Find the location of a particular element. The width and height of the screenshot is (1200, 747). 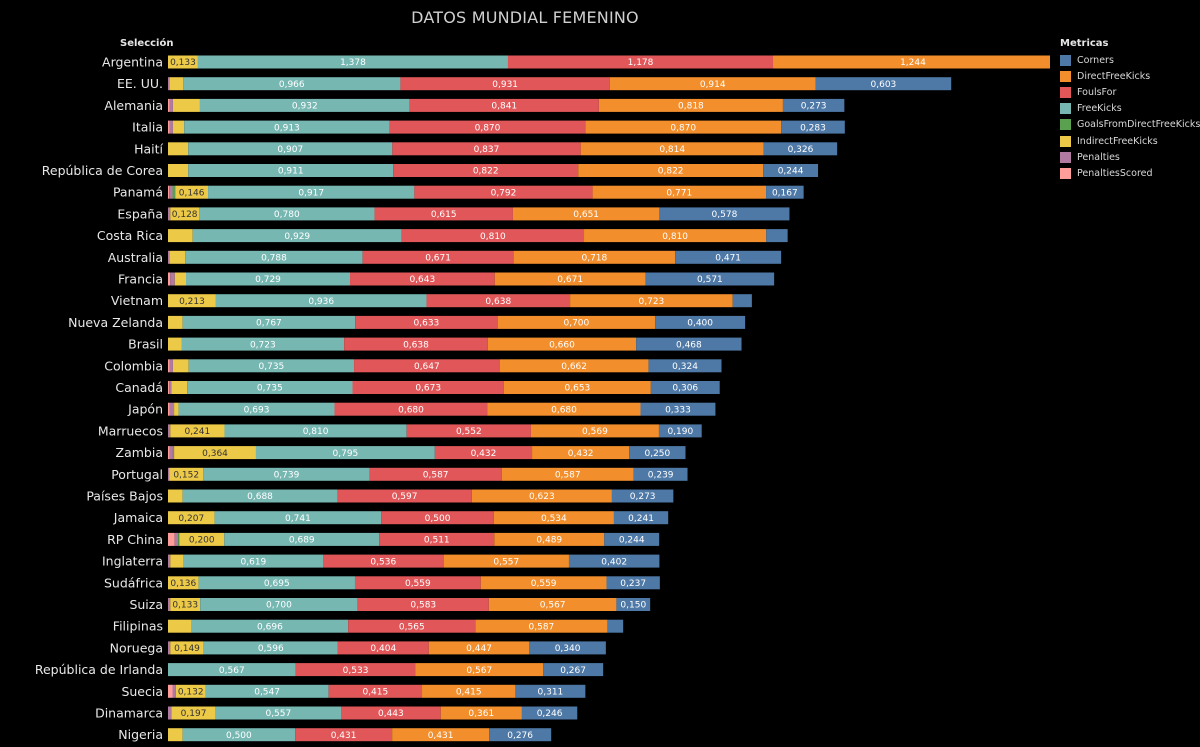

data-label: 0,735 is located at coordinates (270, 389).